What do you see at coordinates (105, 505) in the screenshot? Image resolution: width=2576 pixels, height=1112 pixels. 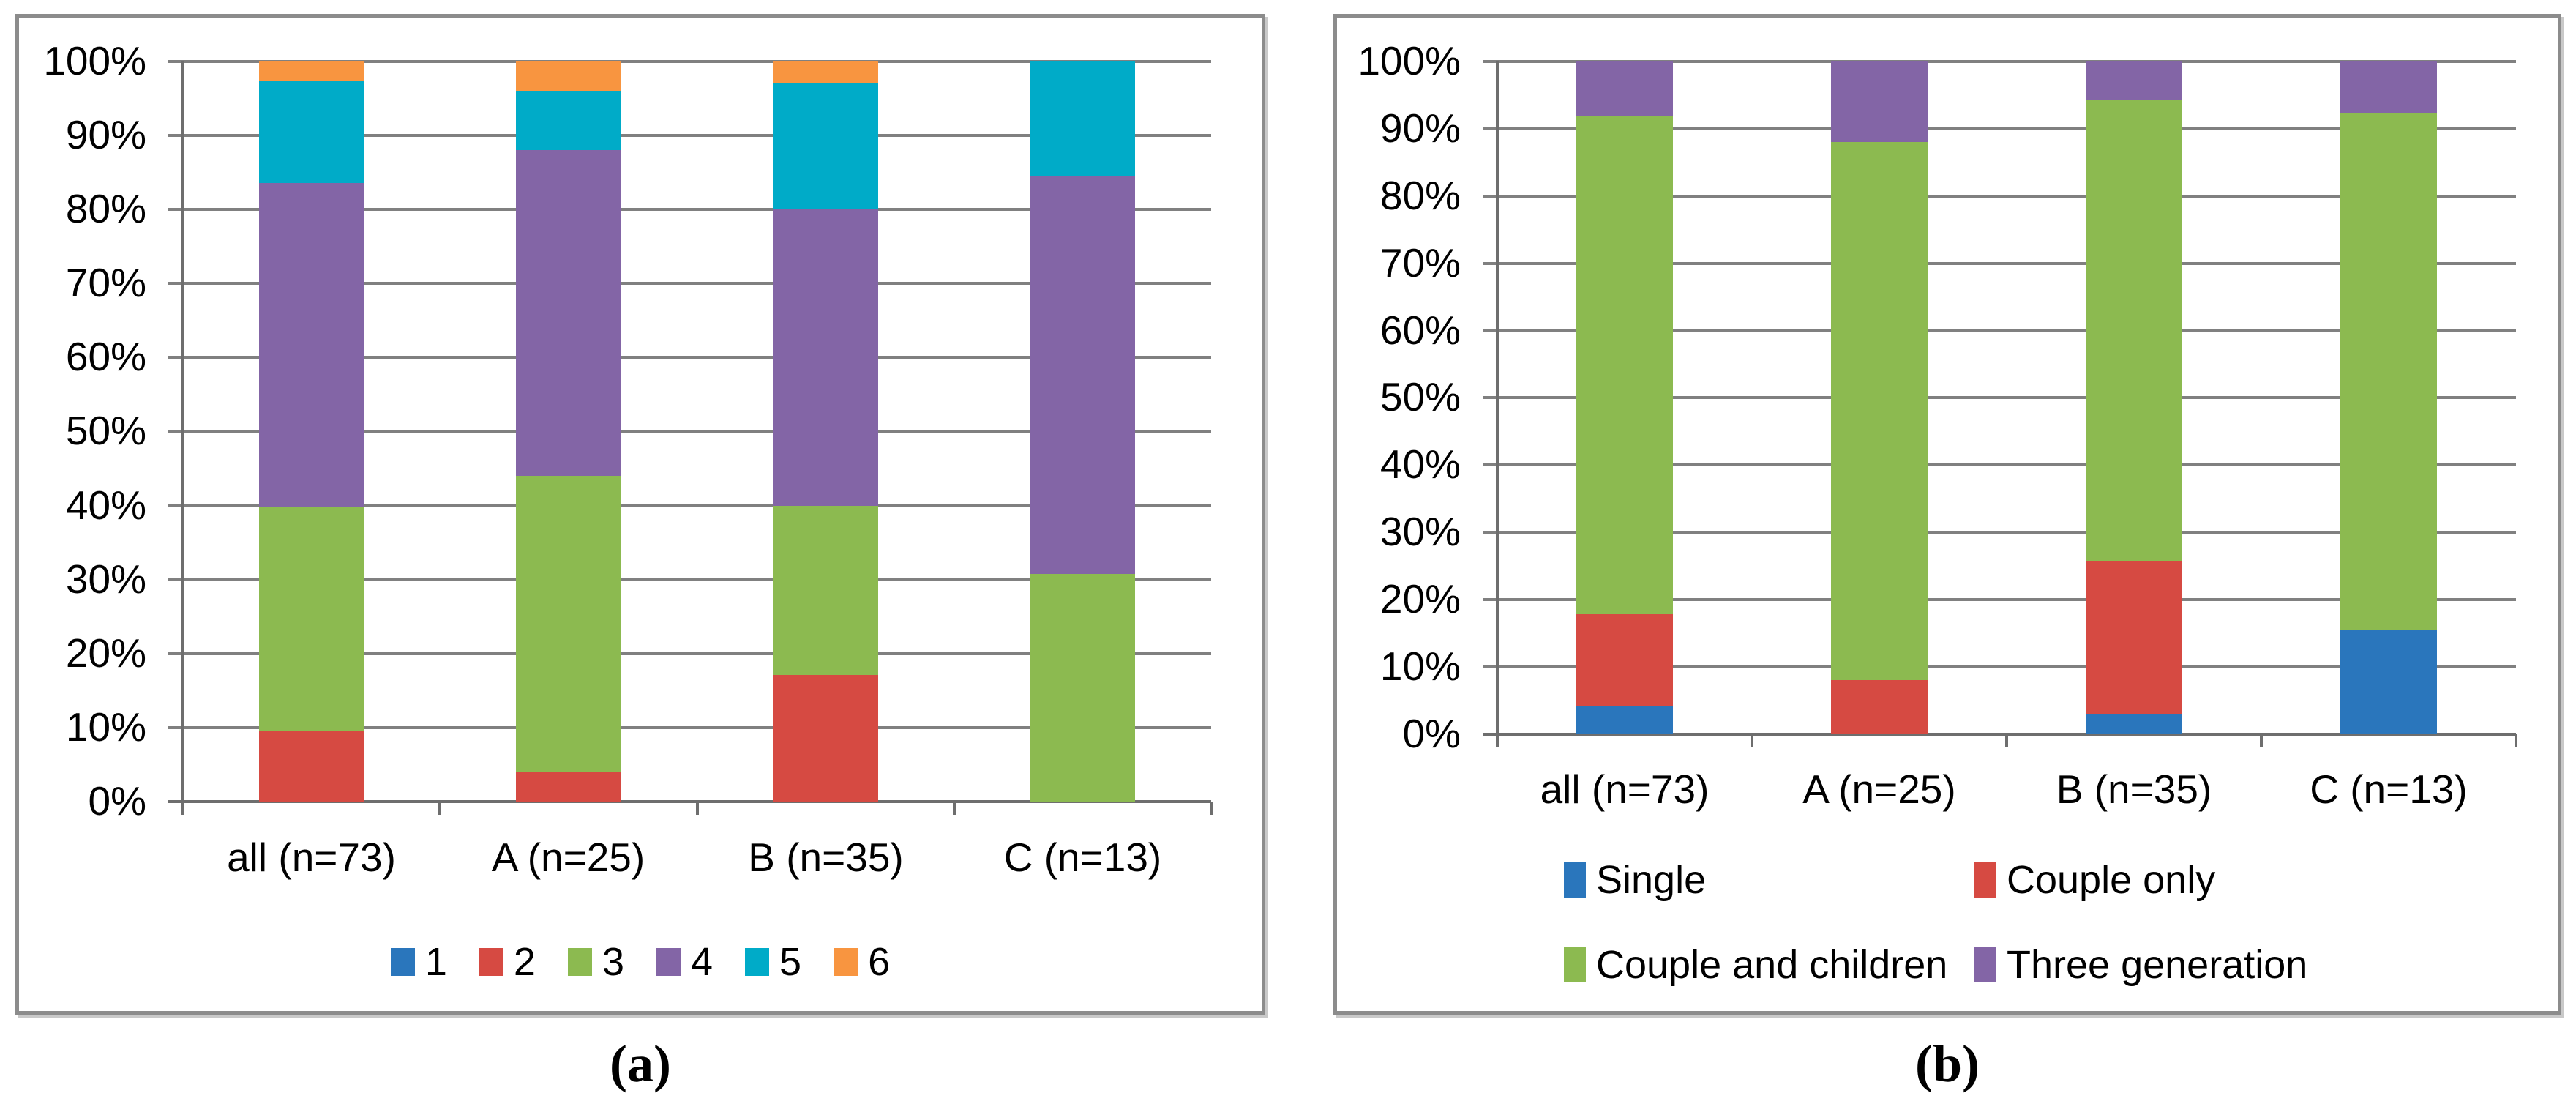 I see `y-tick-label: 40%` at bounding box center [105, 505].